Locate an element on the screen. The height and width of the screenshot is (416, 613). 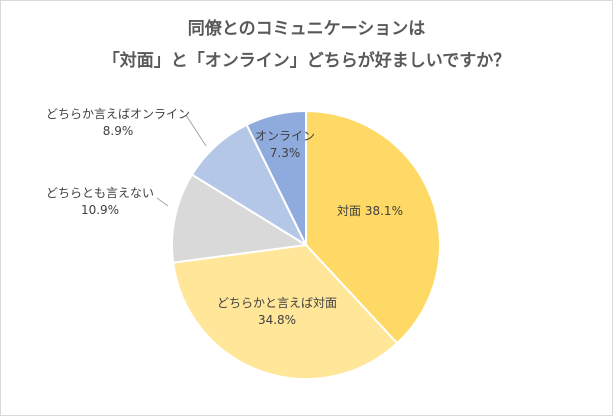
slice-label-3: どちらとも言えない is located at coordinates (100, 193).